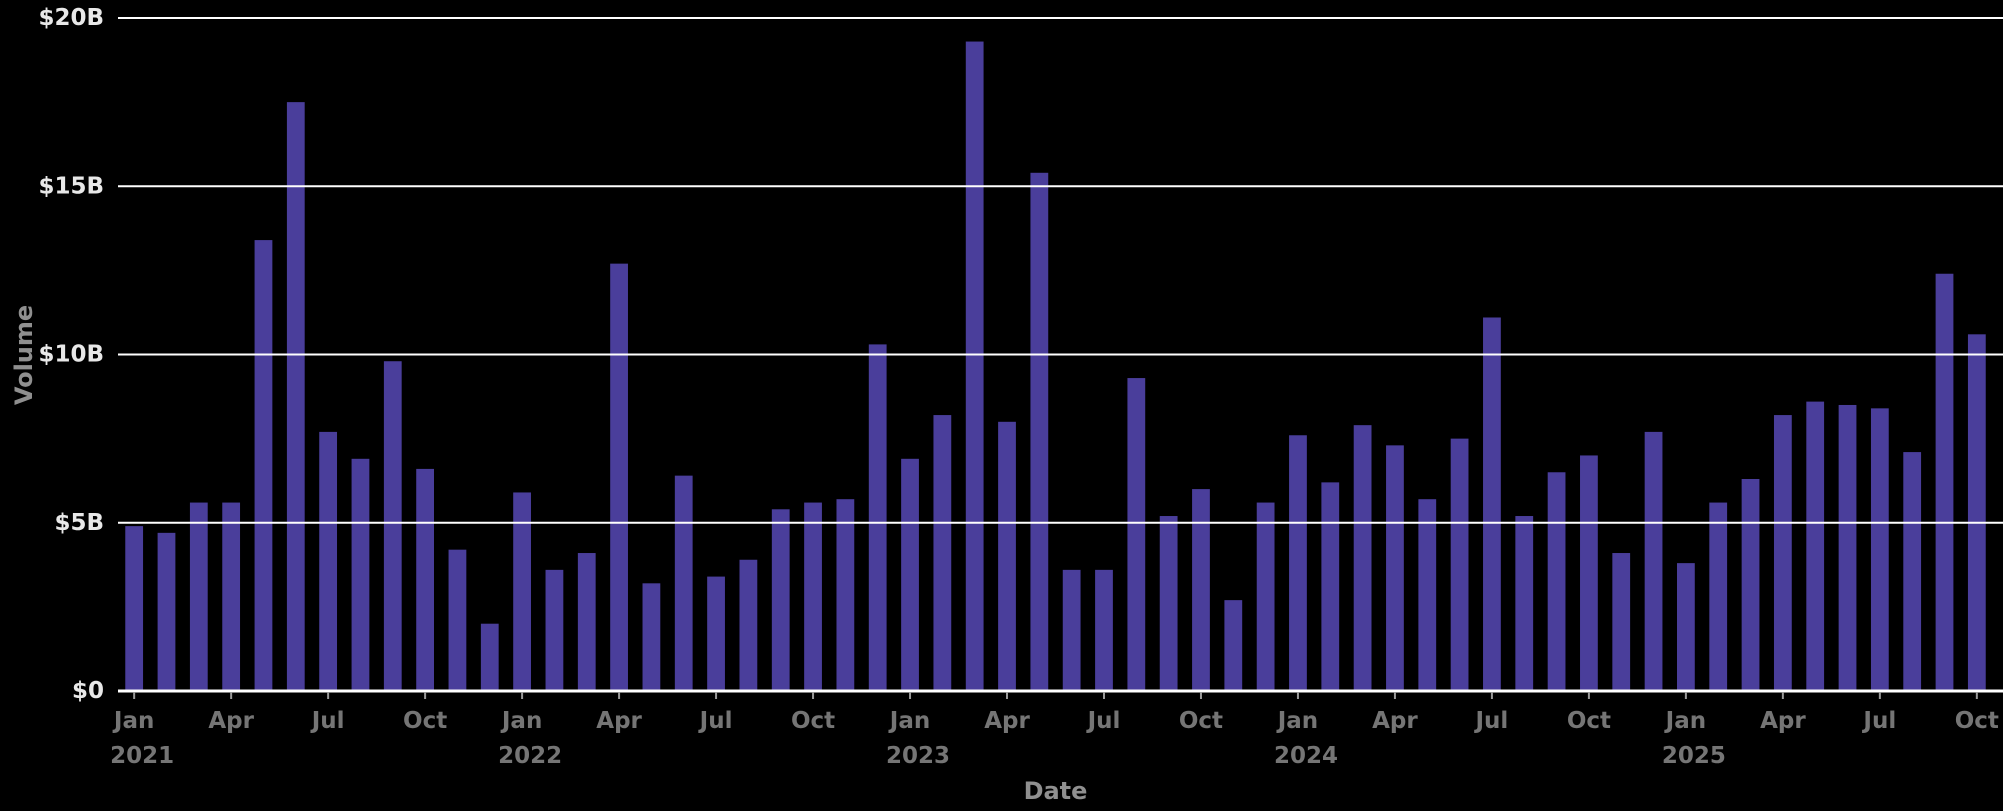 The width and height of the screenshot is (2003, 811). Describe the element at coordinates (1686, 627) in the screenshot. I see `bar-jan-2025` at that location.